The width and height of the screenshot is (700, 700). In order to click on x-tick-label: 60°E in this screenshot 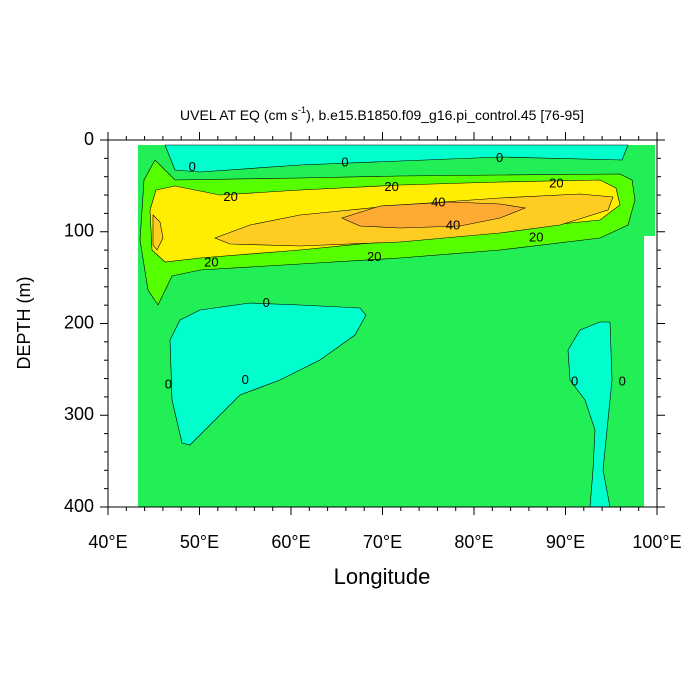, I will do `click(290, 542)`.